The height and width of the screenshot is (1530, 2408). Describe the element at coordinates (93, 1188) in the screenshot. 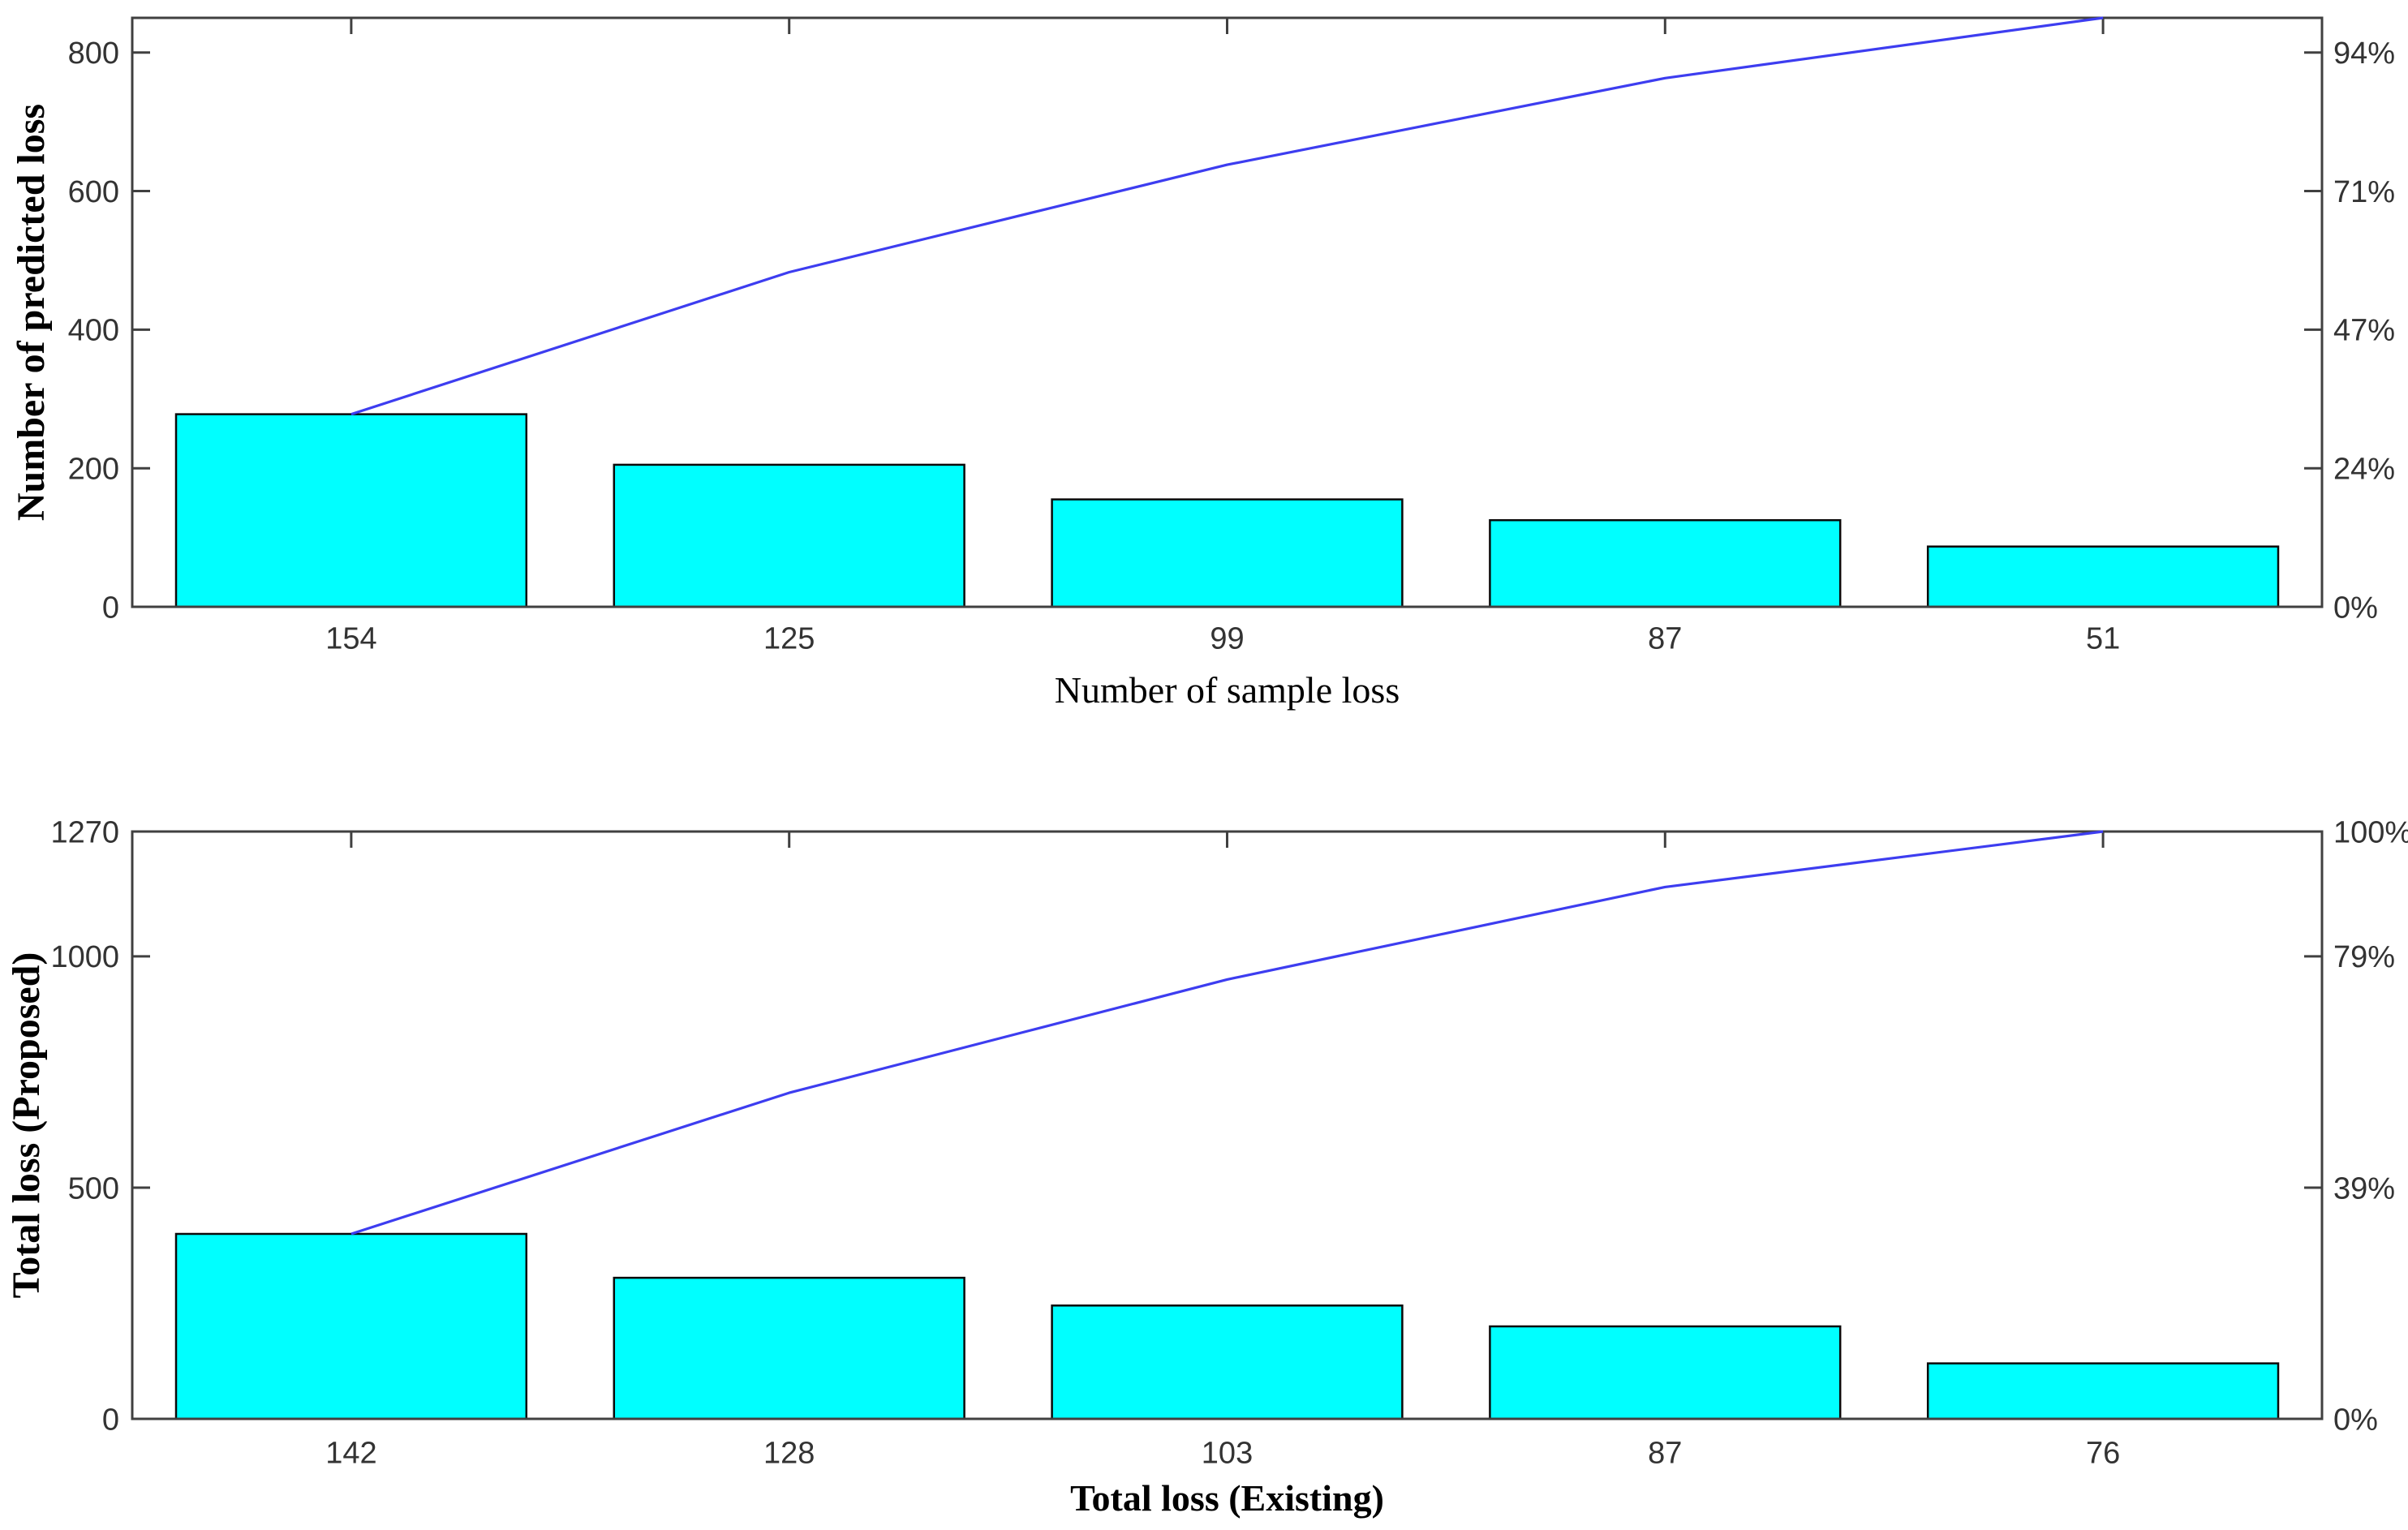

I see `left-tick-label: 500` at that location.